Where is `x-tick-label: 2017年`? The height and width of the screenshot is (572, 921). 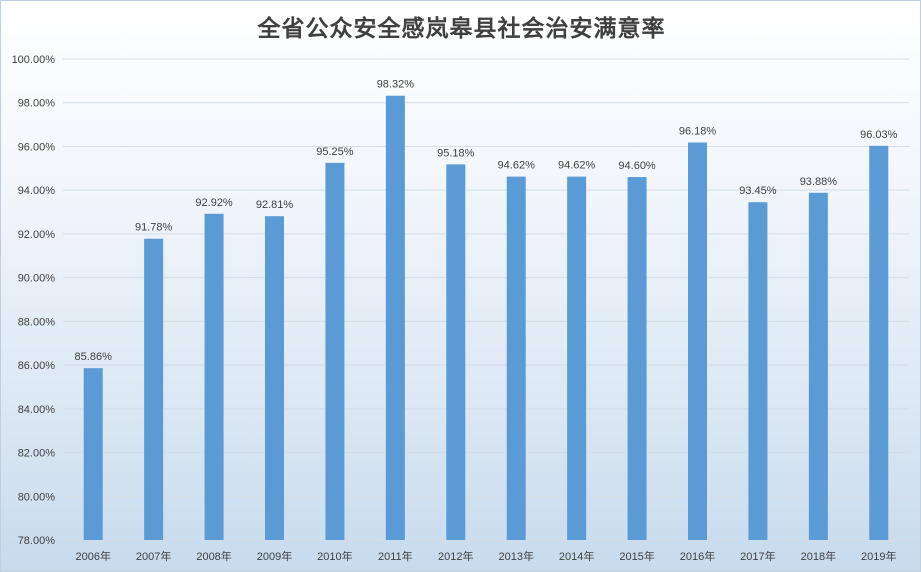
x-tick-label: 2017年 is located at coordinates (757, 556).